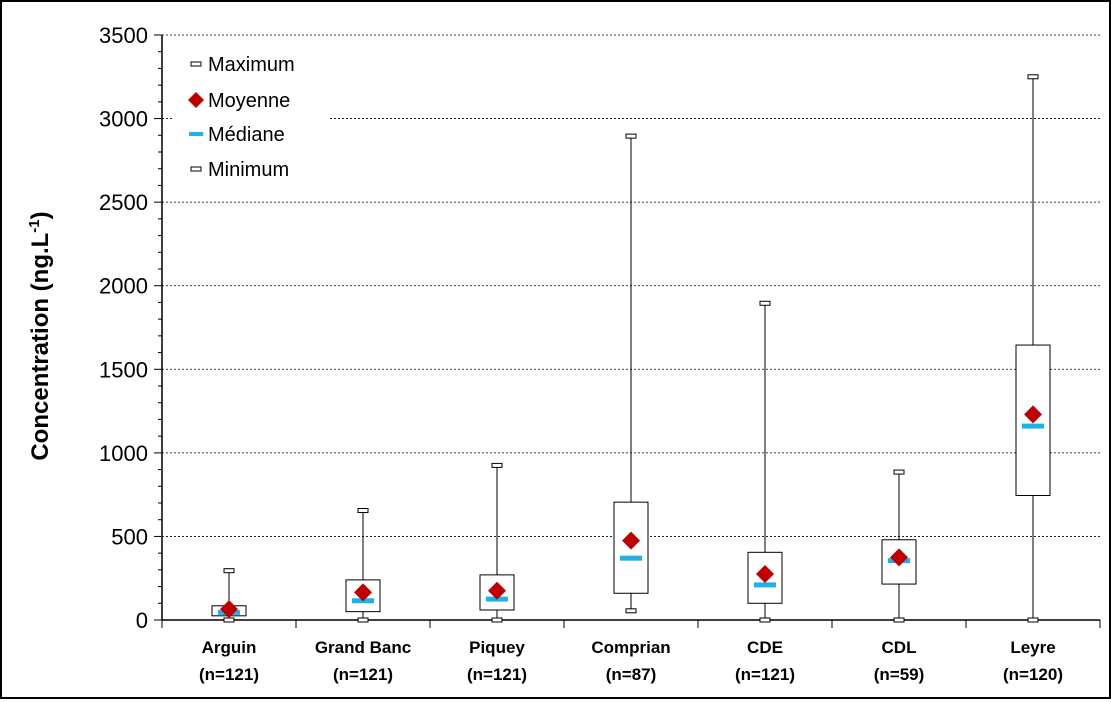  I want to click on x-category-count: (n=120), so click(1033, 674).